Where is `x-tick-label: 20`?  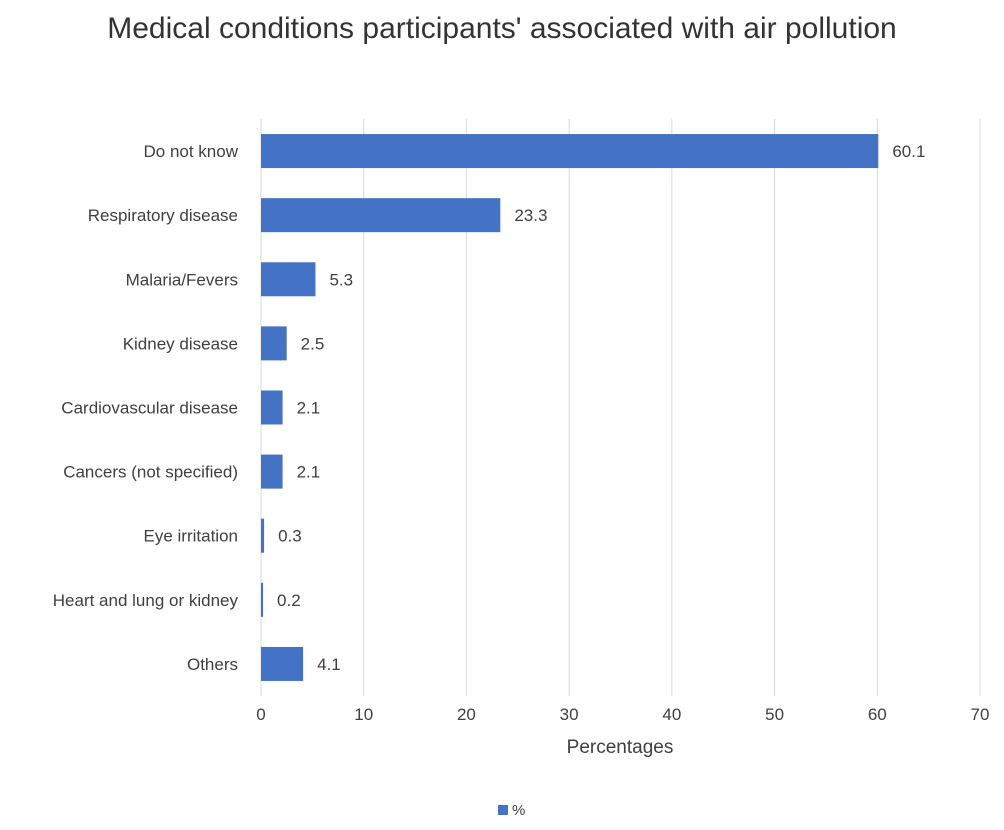
x-tick-label: 20 is located at coordinates (466, 714).